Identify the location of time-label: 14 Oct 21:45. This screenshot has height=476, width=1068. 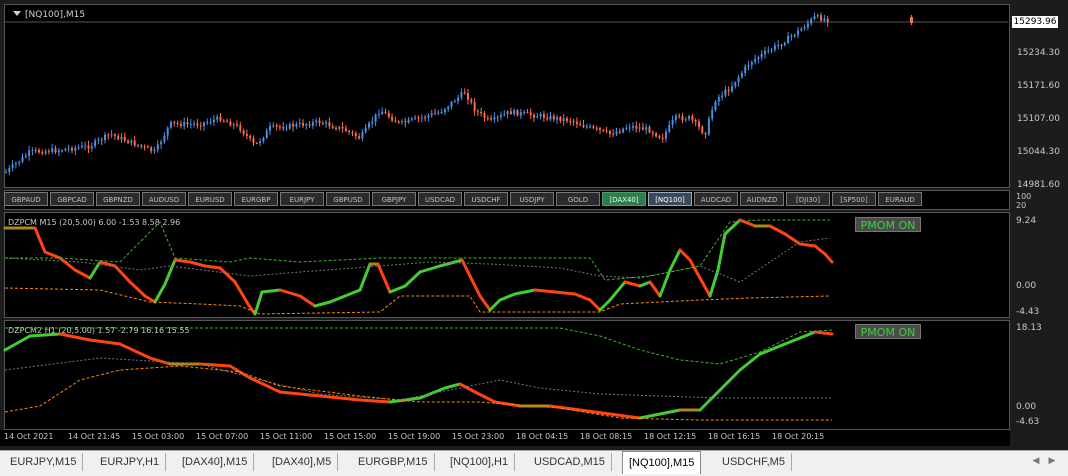
(94, 436).